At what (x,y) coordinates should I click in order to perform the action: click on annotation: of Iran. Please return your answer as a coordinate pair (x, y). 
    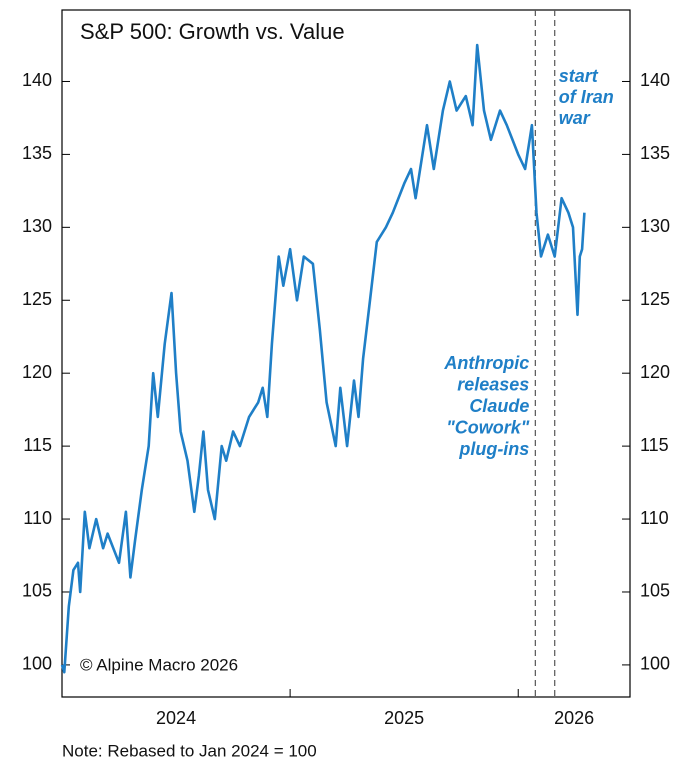
    Looking at the image, I should click on (586, 97).